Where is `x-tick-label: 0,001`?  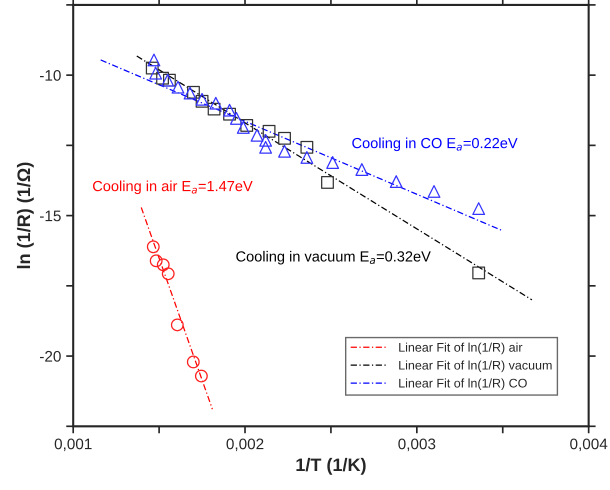
x-tick-label: 0,001 is located at coordinates (73, 445).